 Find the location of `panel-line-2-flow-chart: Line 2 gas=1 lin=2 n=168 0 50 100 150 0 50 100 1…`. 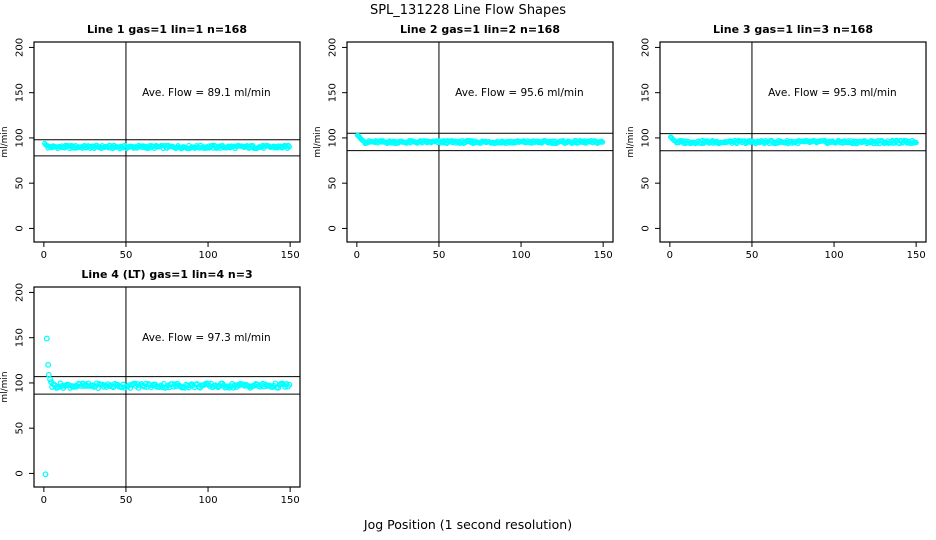

panel-line-2-flow-chart: Line 2 gas=1 lin=2 n=168 0 50 100 150 0 50 100 1… is located at coordinates (463, 142).